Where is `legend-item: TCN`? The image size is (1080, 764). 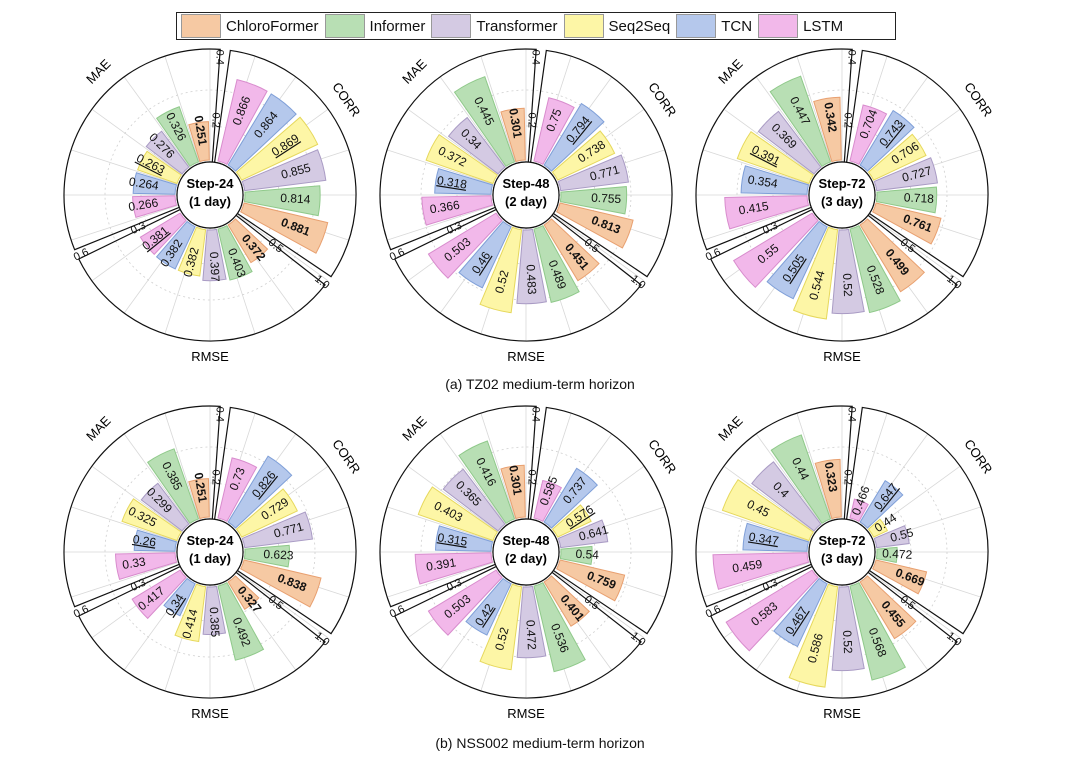 legend-item: TCN is located at coordinates (714, 26).